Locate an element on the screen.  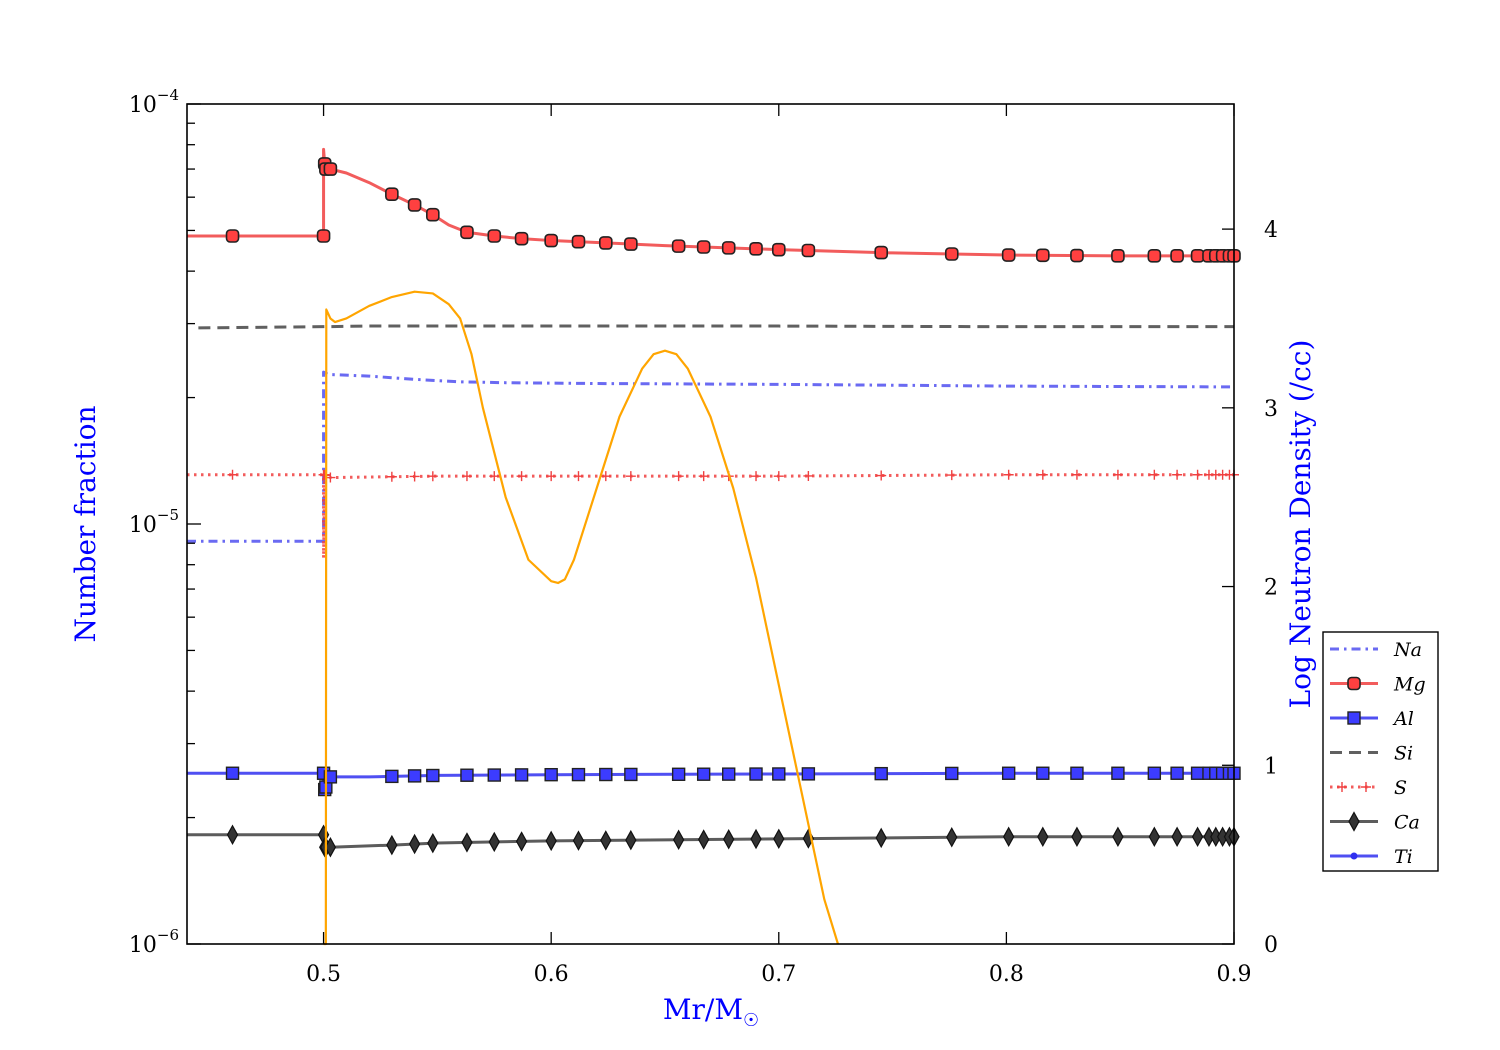
sun-symbol: ☉ is located at coordinates (751, 1020).